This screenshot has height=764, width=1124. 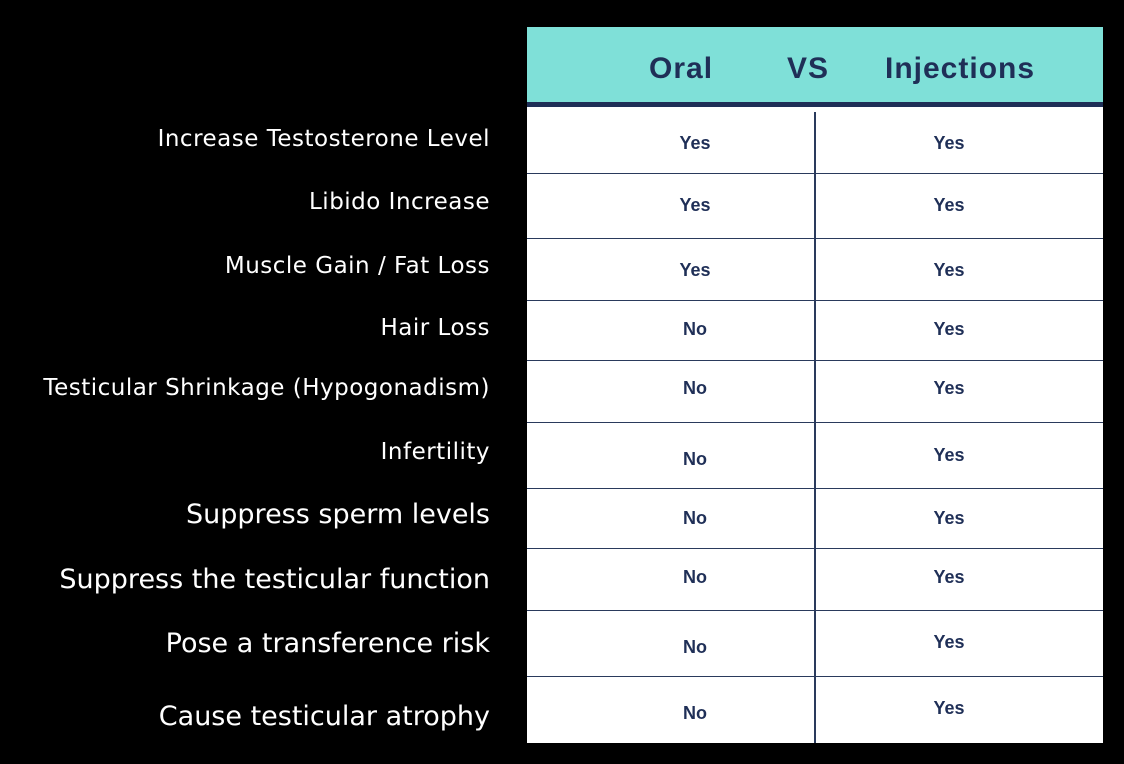 I want to click on row-label-suppress-sperm: Suppress sperm levels, so click(x=338, y=514).